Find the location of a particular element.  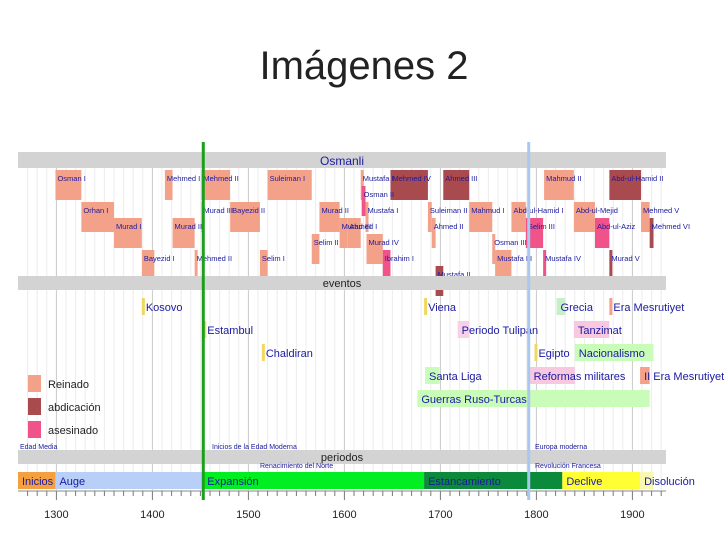

band-eventos-label: eventos is located at coordinates (342, 284).